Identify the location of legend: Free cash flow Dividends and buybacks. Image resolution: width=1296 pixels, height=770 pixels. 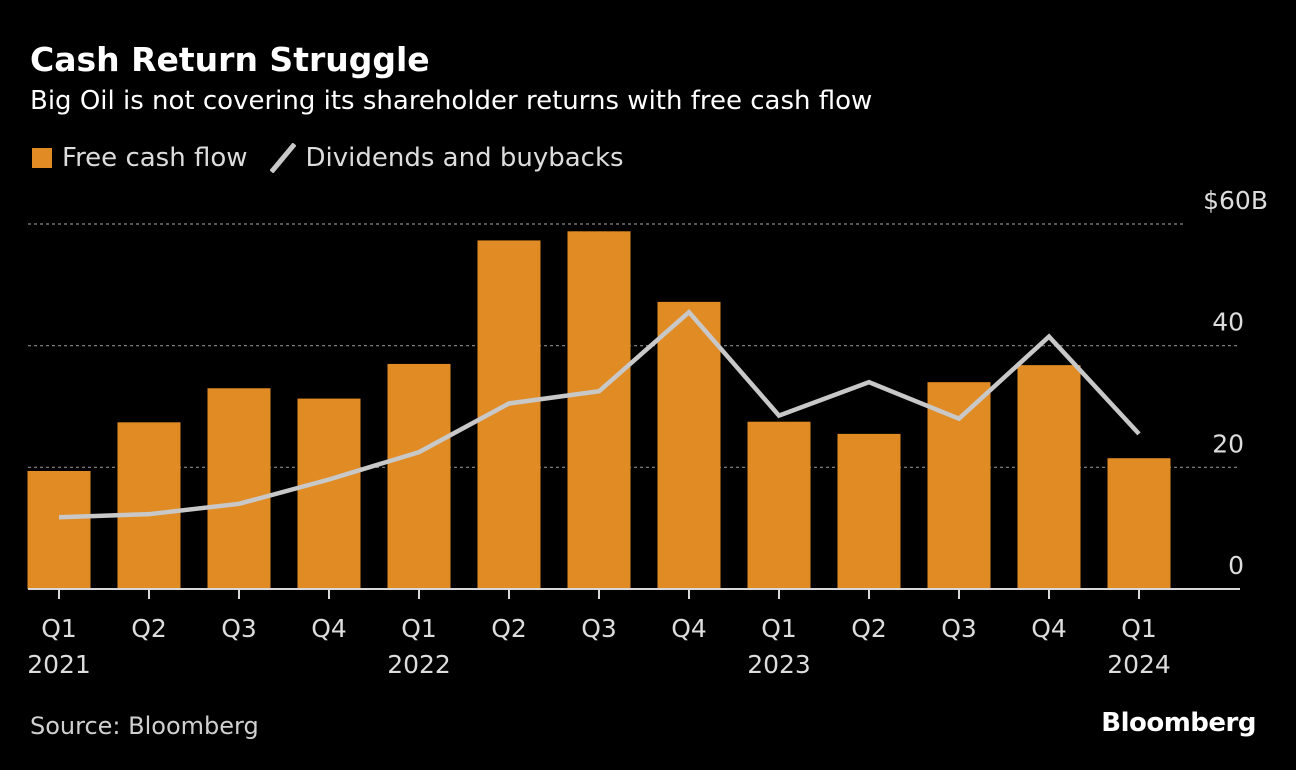
(328, 158).